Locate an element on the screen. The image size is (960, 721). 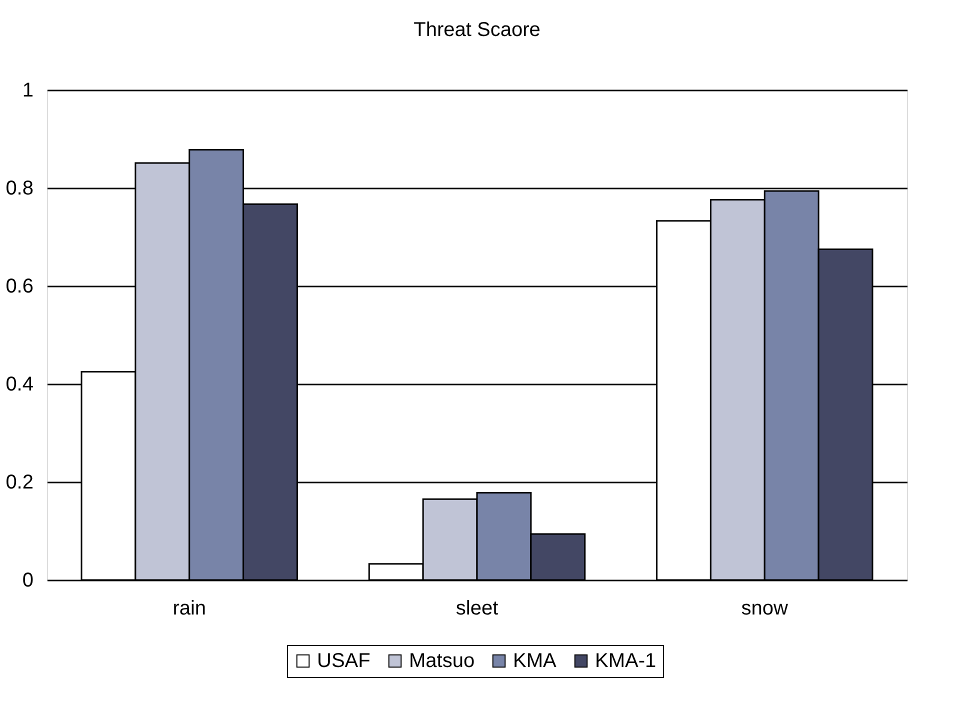
chart-title: Threat Scaore is located at coordinates (477, 30).